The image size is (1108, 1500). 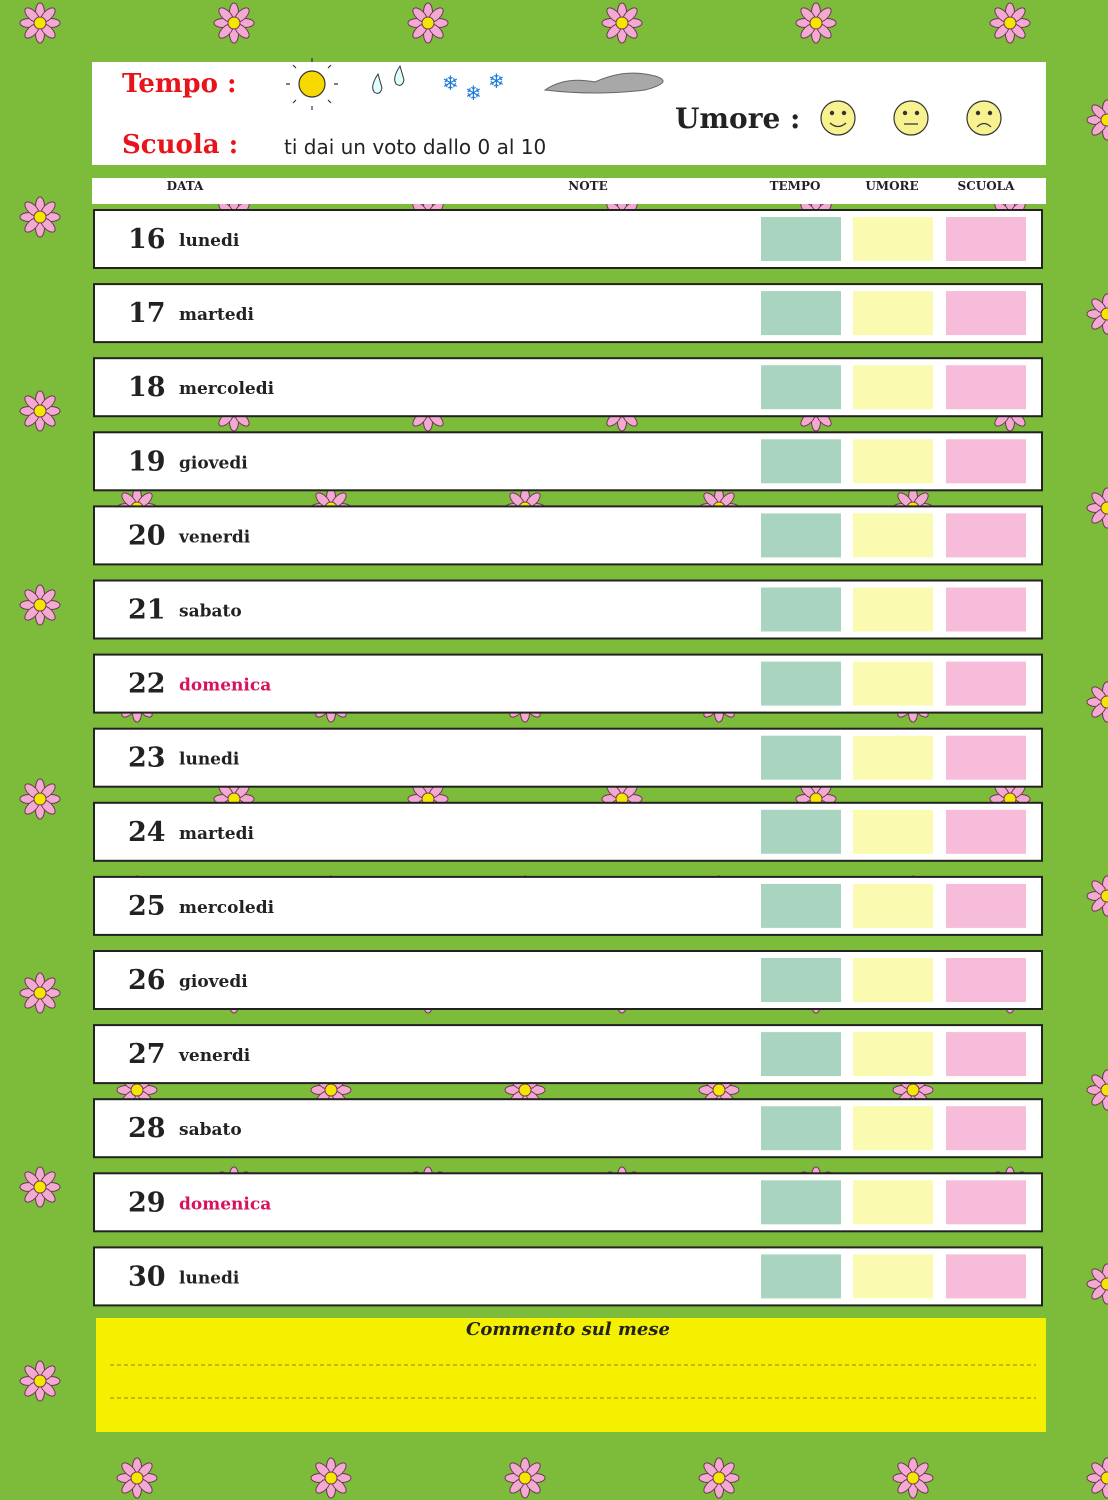 I want to click on day-number: 22, so click(x=147, y=684).